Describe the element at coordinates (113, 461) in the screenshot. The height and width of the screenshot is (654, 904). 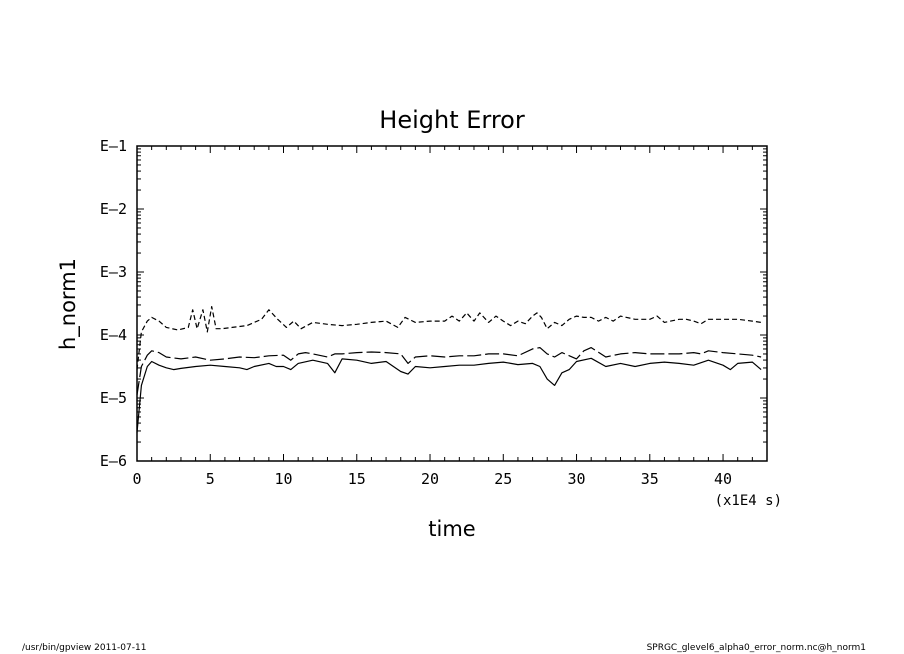
I see `y-tick-label: E–6` at that location.